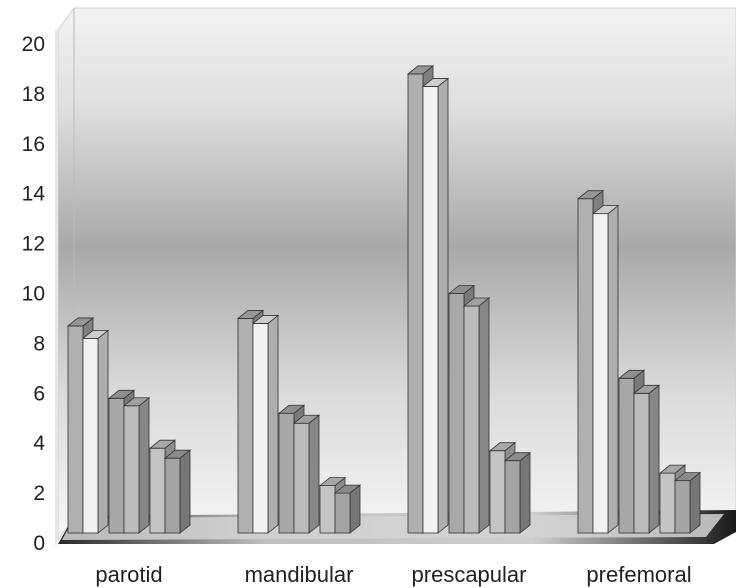 This screenshot has width=736, height=588. What do you see at coordinates (33, 294) in the screenshot?
I see `y-tick-label: 10` at bounding box center [33, 294].